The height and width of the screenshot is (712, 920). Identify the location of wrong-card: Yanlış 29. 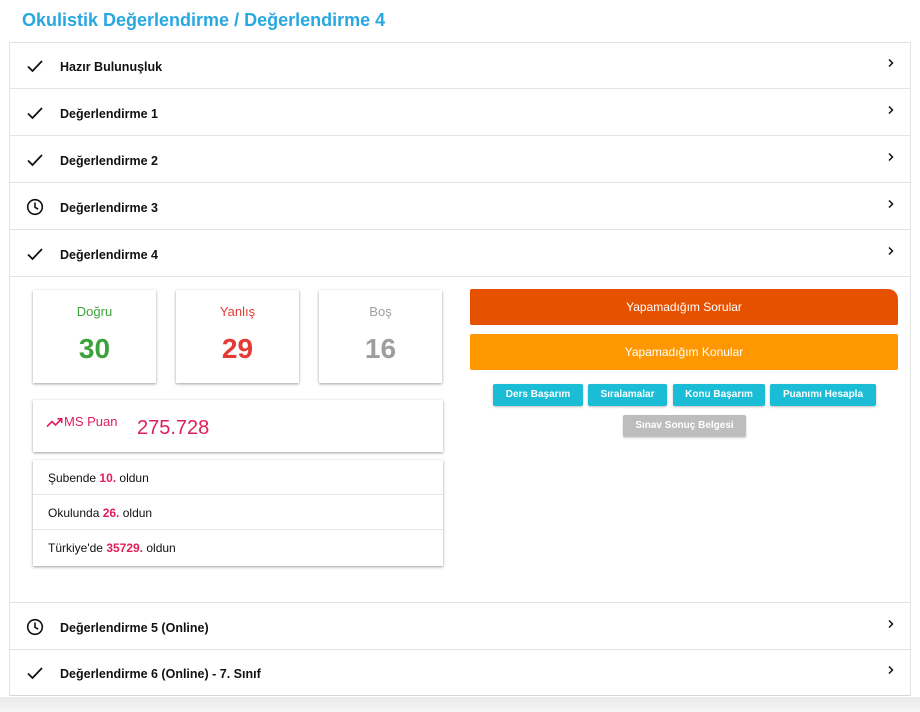
(237, 336).